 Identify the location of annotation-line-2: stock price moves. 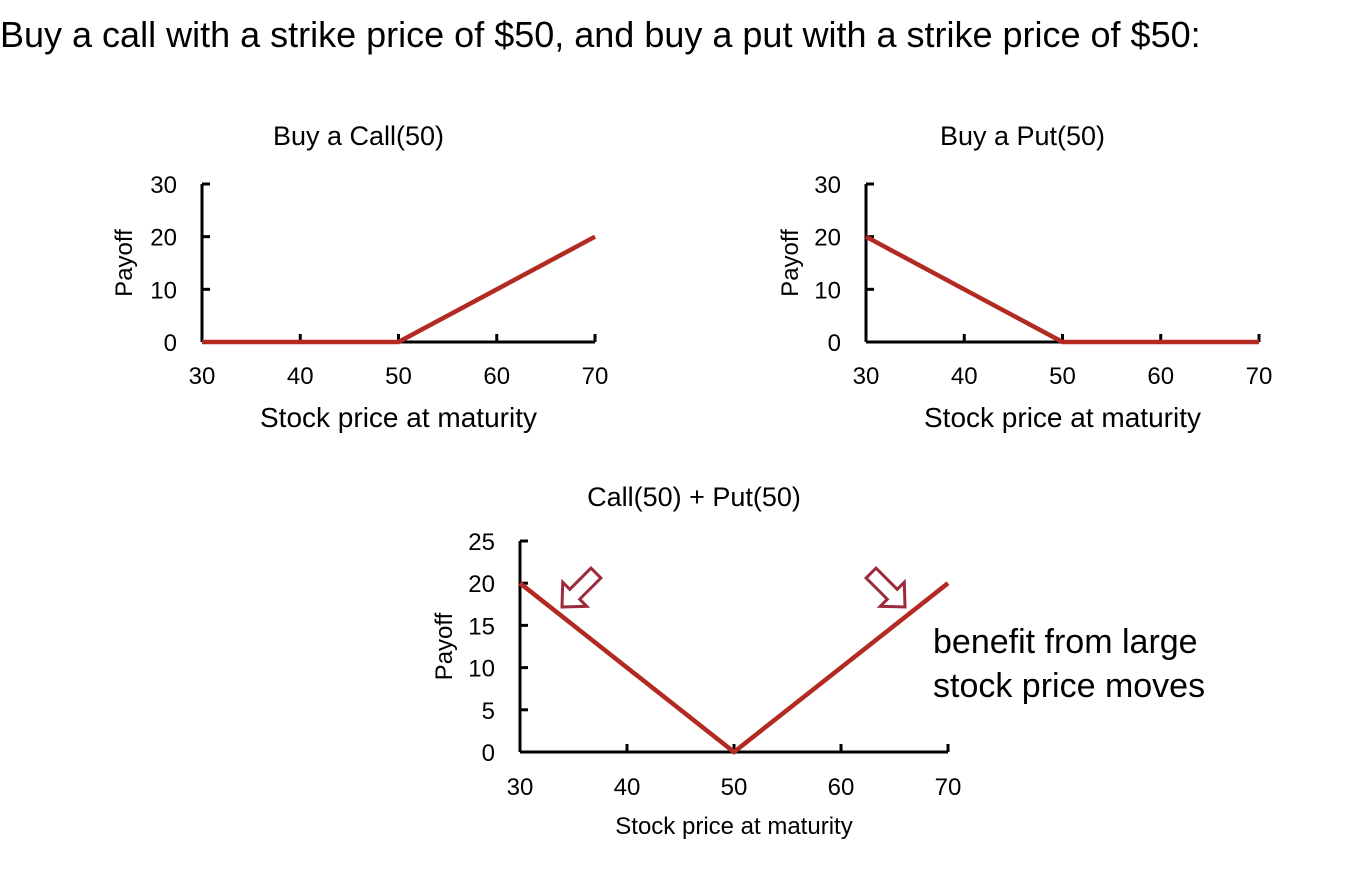
(1069, 686).